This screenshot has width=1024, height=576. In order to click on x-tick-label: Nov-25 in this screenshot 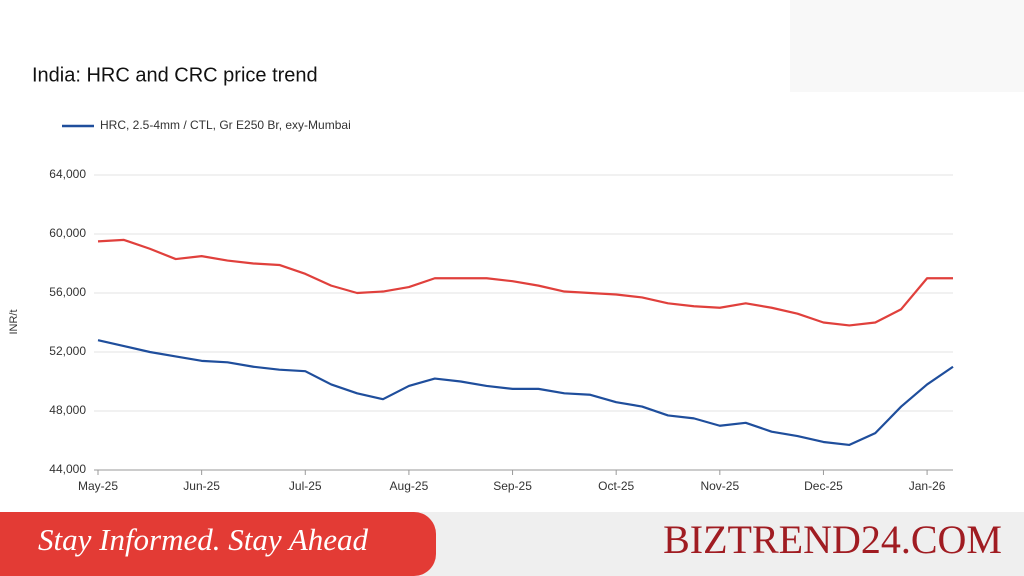, I will do `click(719, 486)`.